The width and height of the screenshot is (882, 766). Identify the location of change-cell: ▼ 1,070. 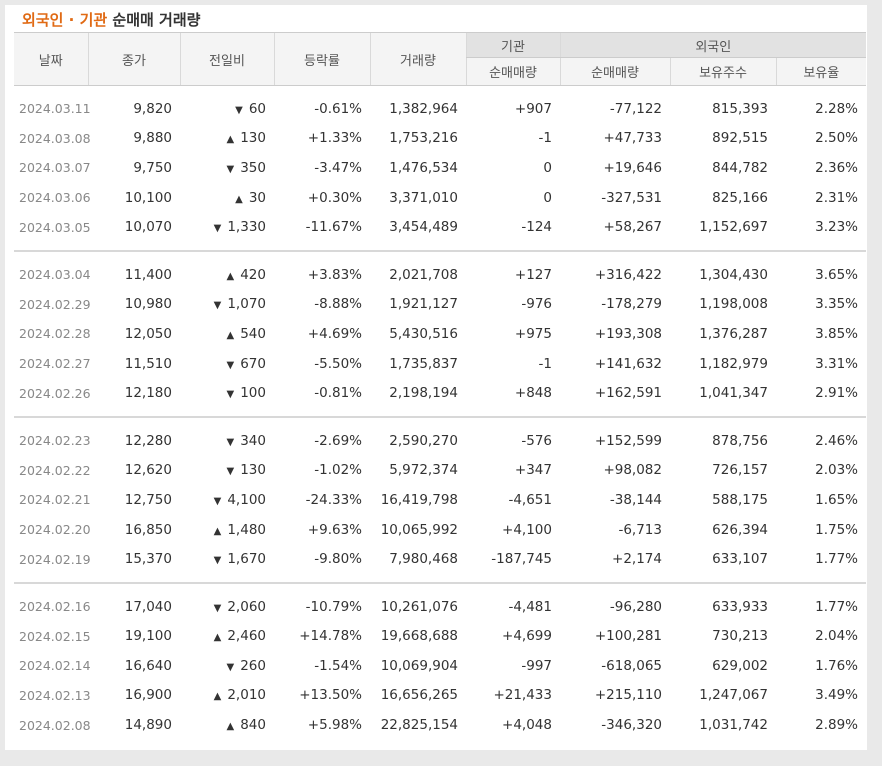
(227, 305).